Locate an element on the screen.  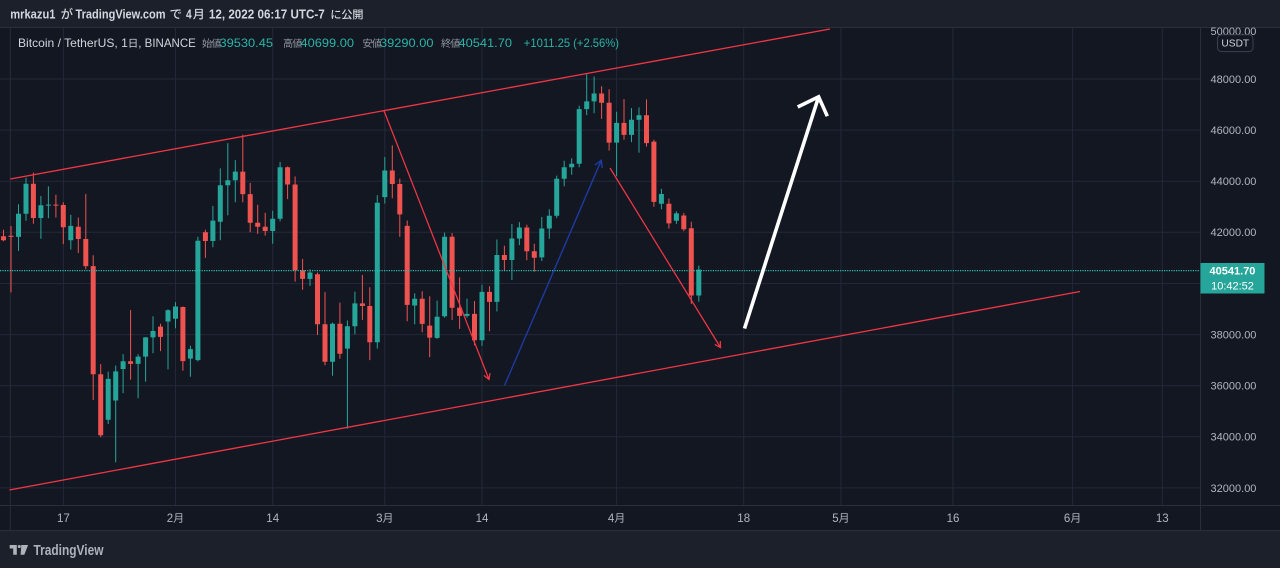
svg-text: 6 is located at coordinates (1067, 519).